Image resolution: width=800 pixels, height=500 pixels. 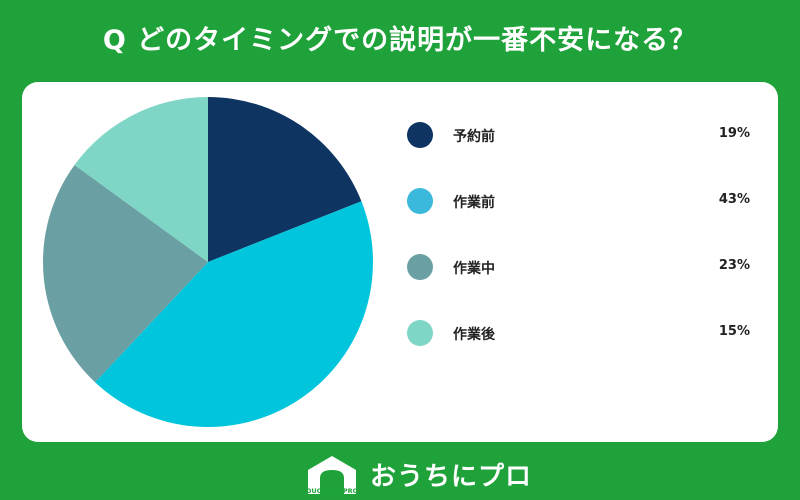 What do you see at coordinates (332, 475) in the screenshot?
I see `house-logo-icon: OUCHI no PRO` at bounding box center [332, 475].